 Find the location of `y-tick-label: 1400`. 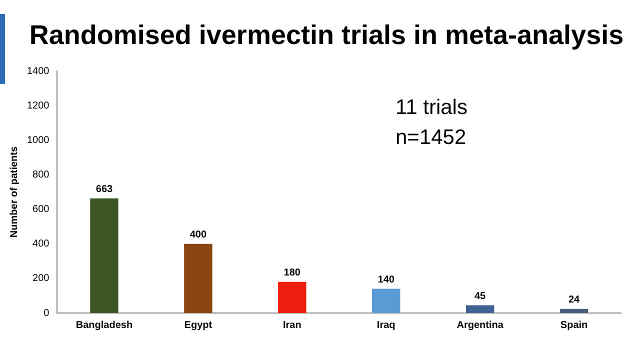

y-tick-label: 1400 is located at coordinates (38, 71).